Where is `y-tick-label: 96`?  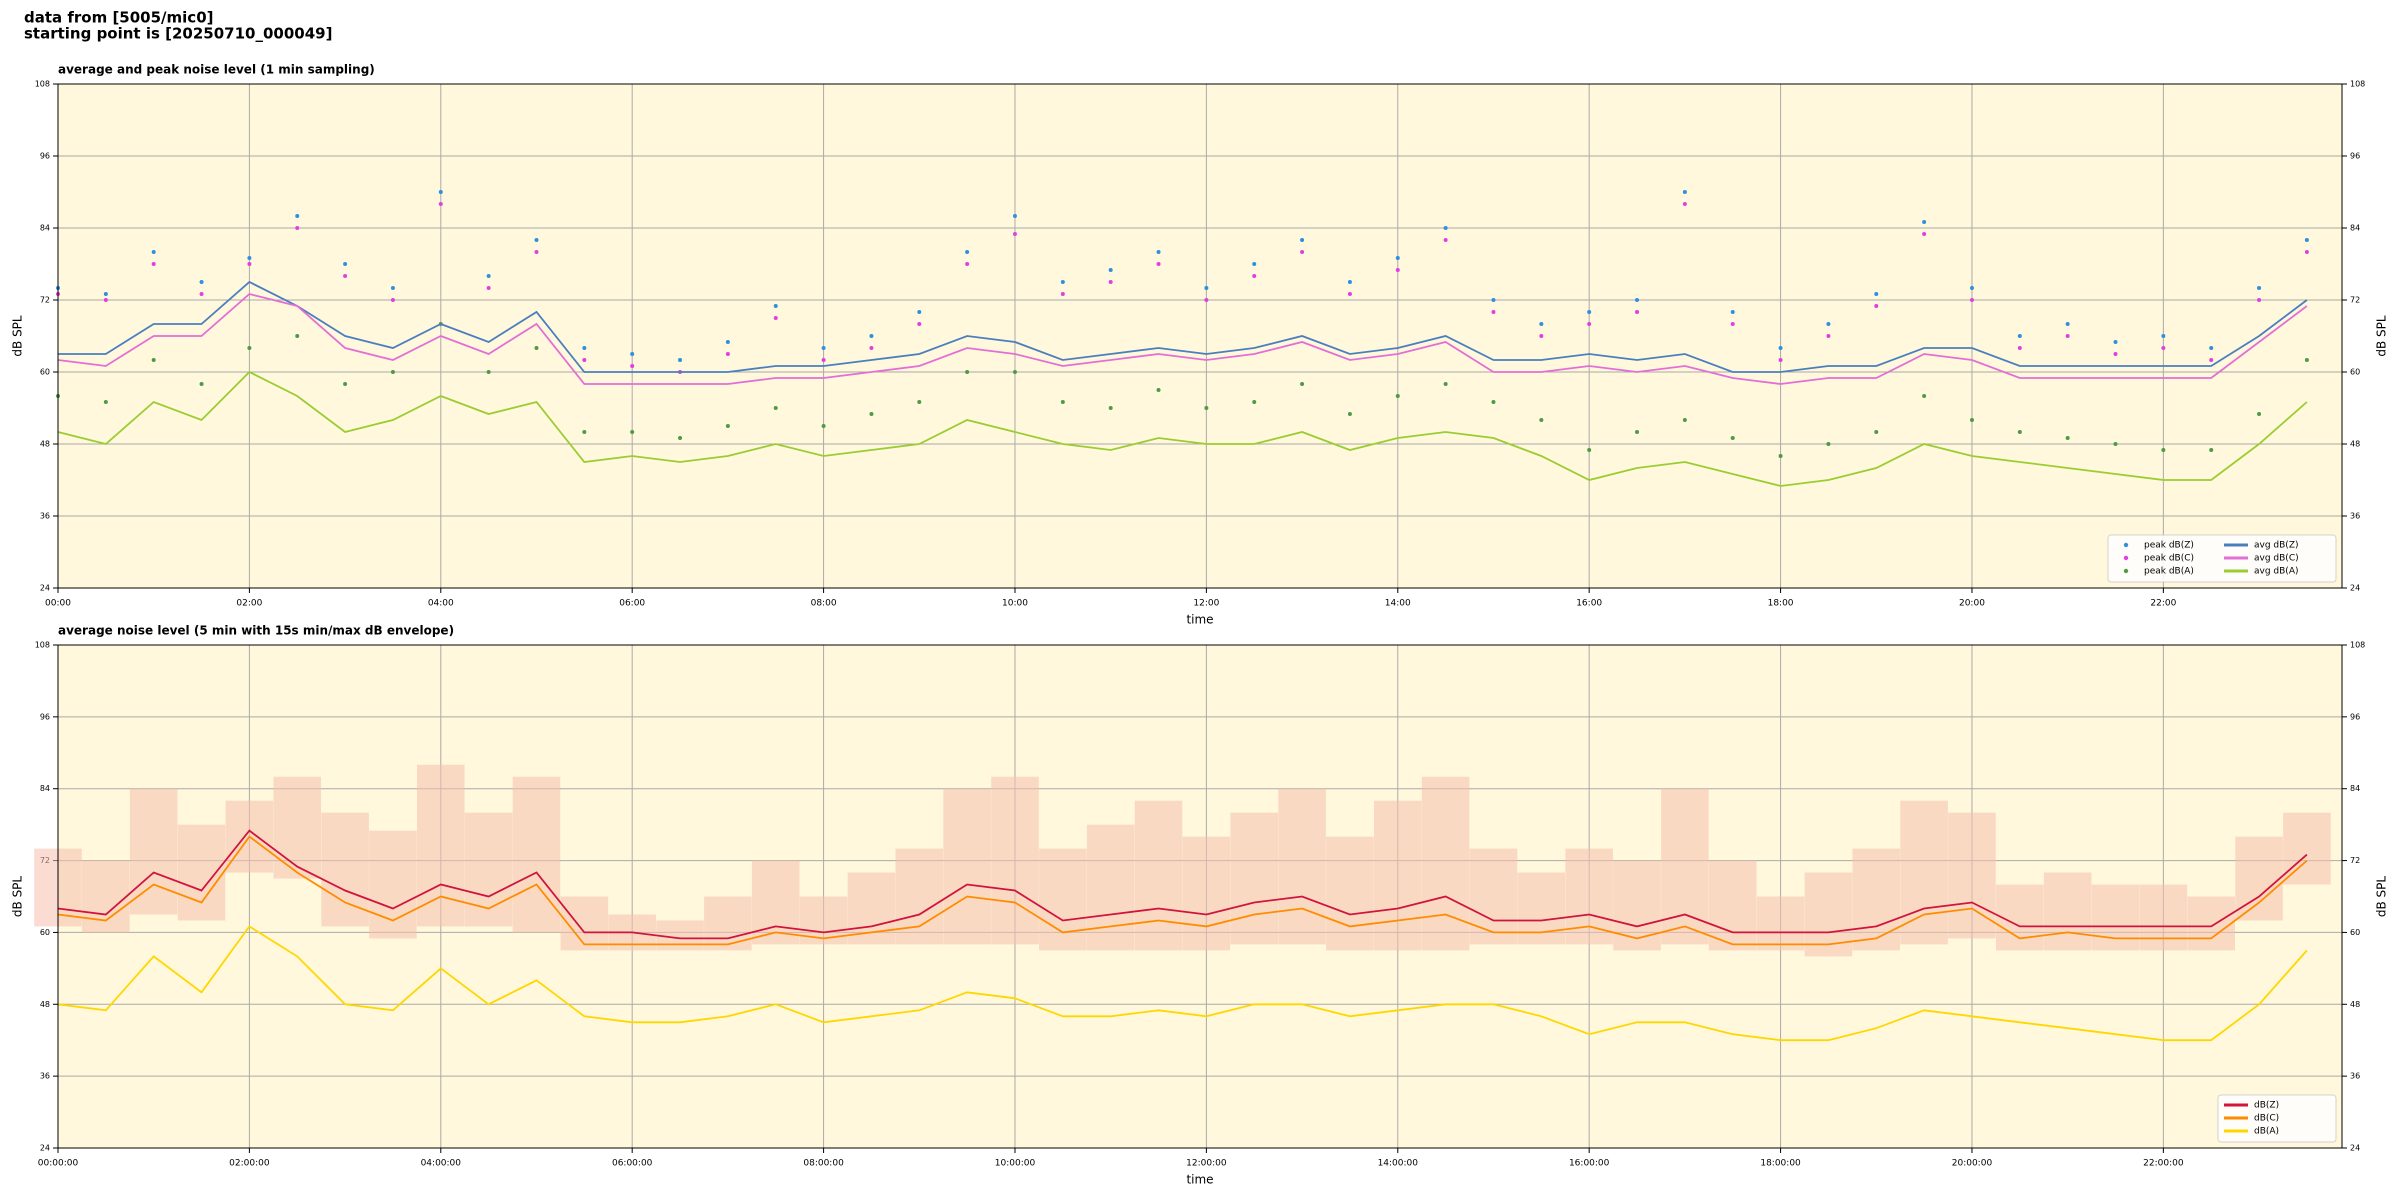 y-tick-label: 96 is located at coordinates (2355, 156).